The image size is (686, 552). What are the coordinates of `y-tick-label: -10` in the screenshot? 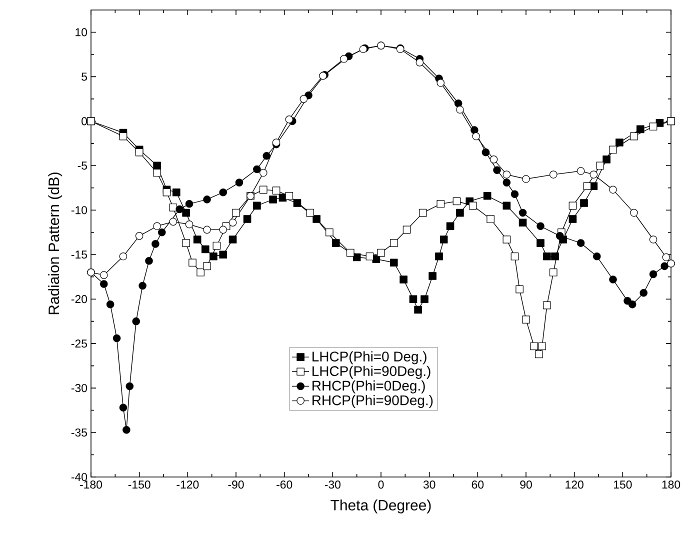 It's located at (79, 210).